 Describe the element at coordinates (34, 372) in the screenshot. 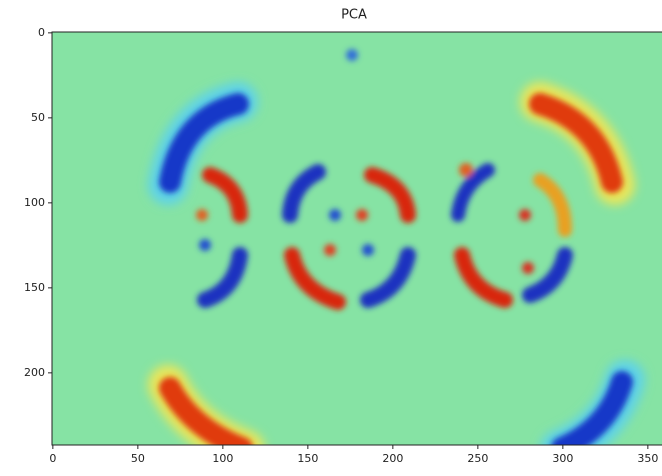

I see `y-tick-label: 200` at that location.